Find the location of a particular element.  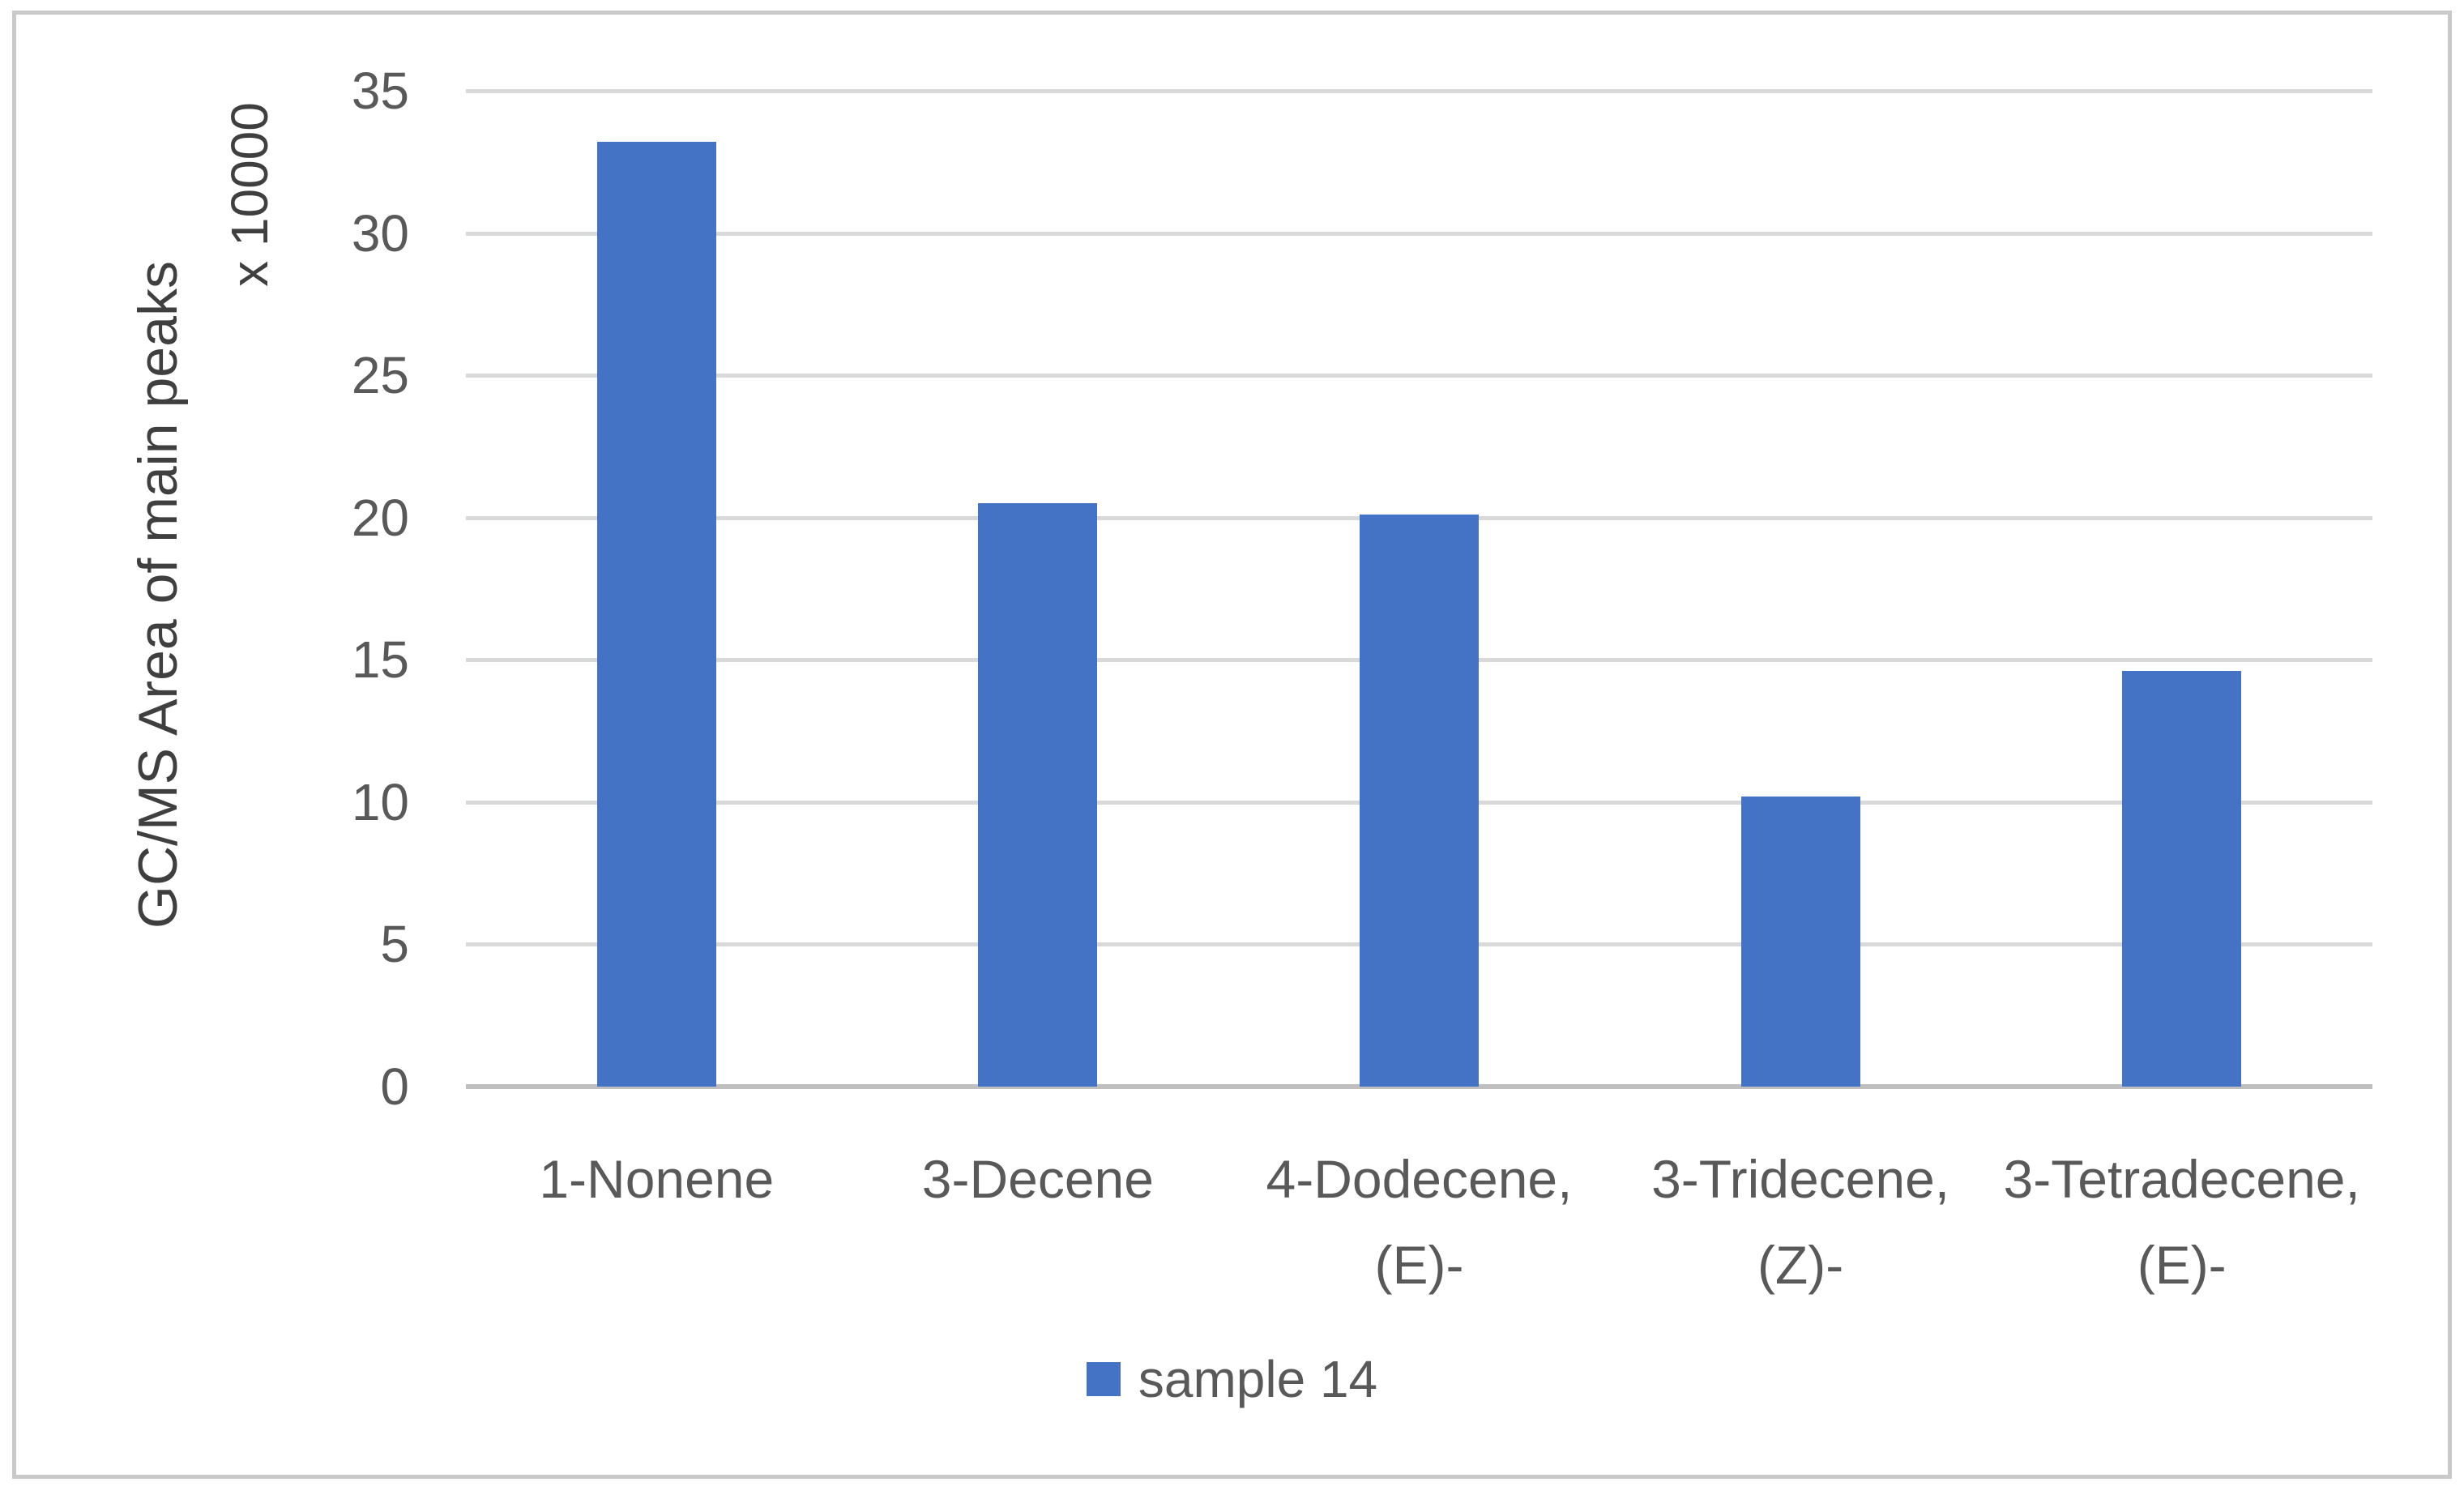

y-tick-label-25: 25 is located at coordinates (380, 375).